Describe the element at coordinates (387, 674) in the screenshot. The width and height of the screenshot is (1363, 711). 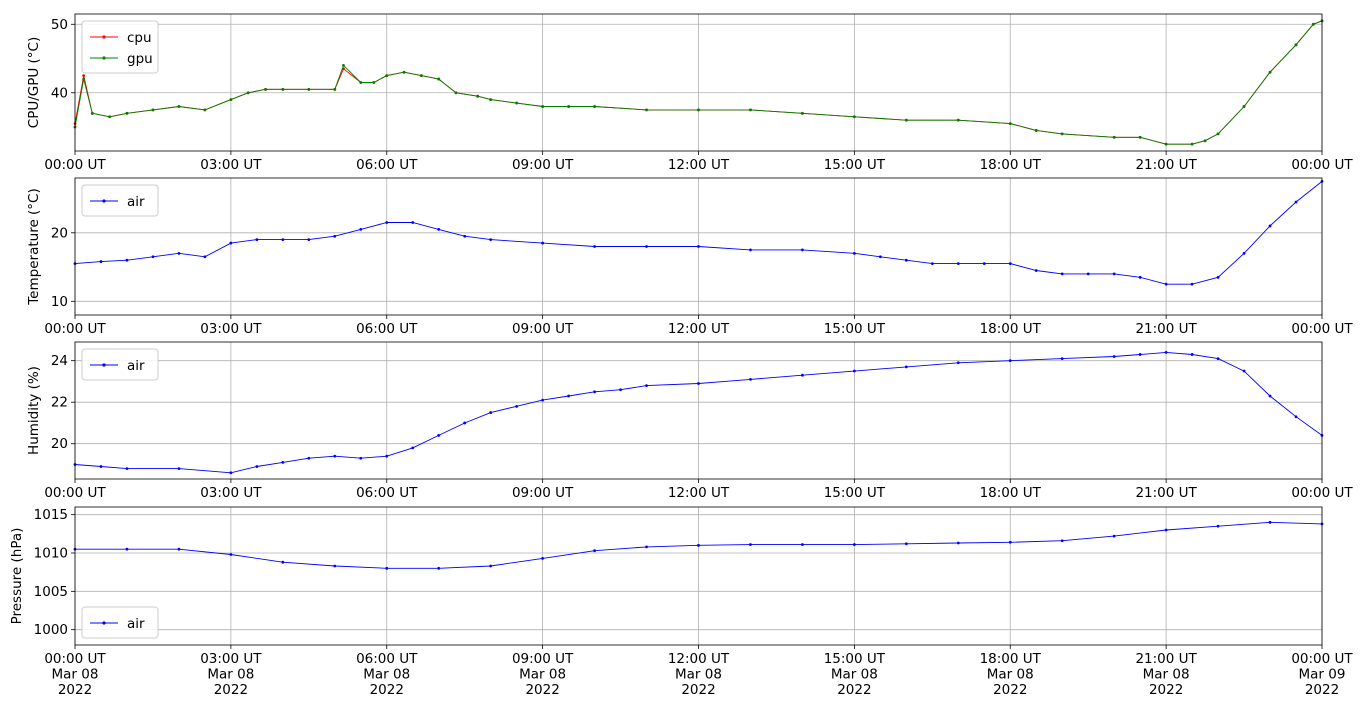
I see `x-tick-label: 06:00 UT Mar 08 2022` at that location.